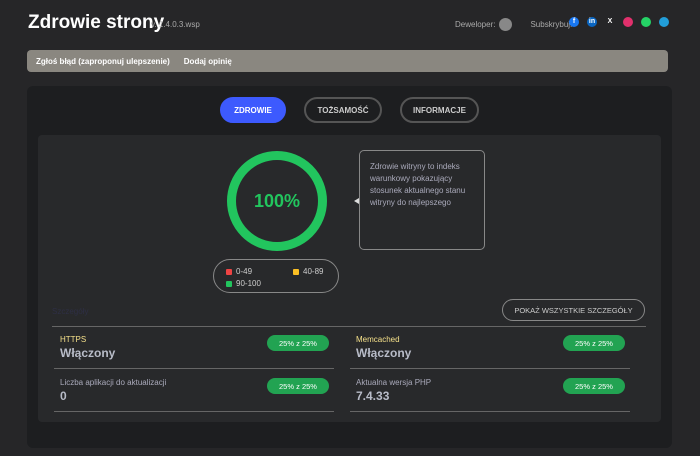 The image size is (700, 456). Describe the element at coordinates (551, 24) in the screenshot. I see `subscribe-label: Subskrybuj:` at that location.